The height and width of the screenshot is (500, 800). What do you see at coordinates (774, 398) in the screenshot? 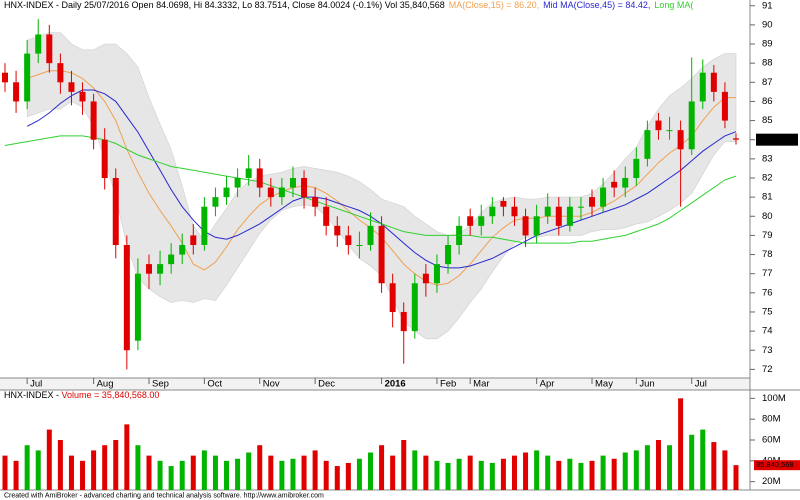
I see `y-tick-label: 100M` at bounding box center [774, 398].